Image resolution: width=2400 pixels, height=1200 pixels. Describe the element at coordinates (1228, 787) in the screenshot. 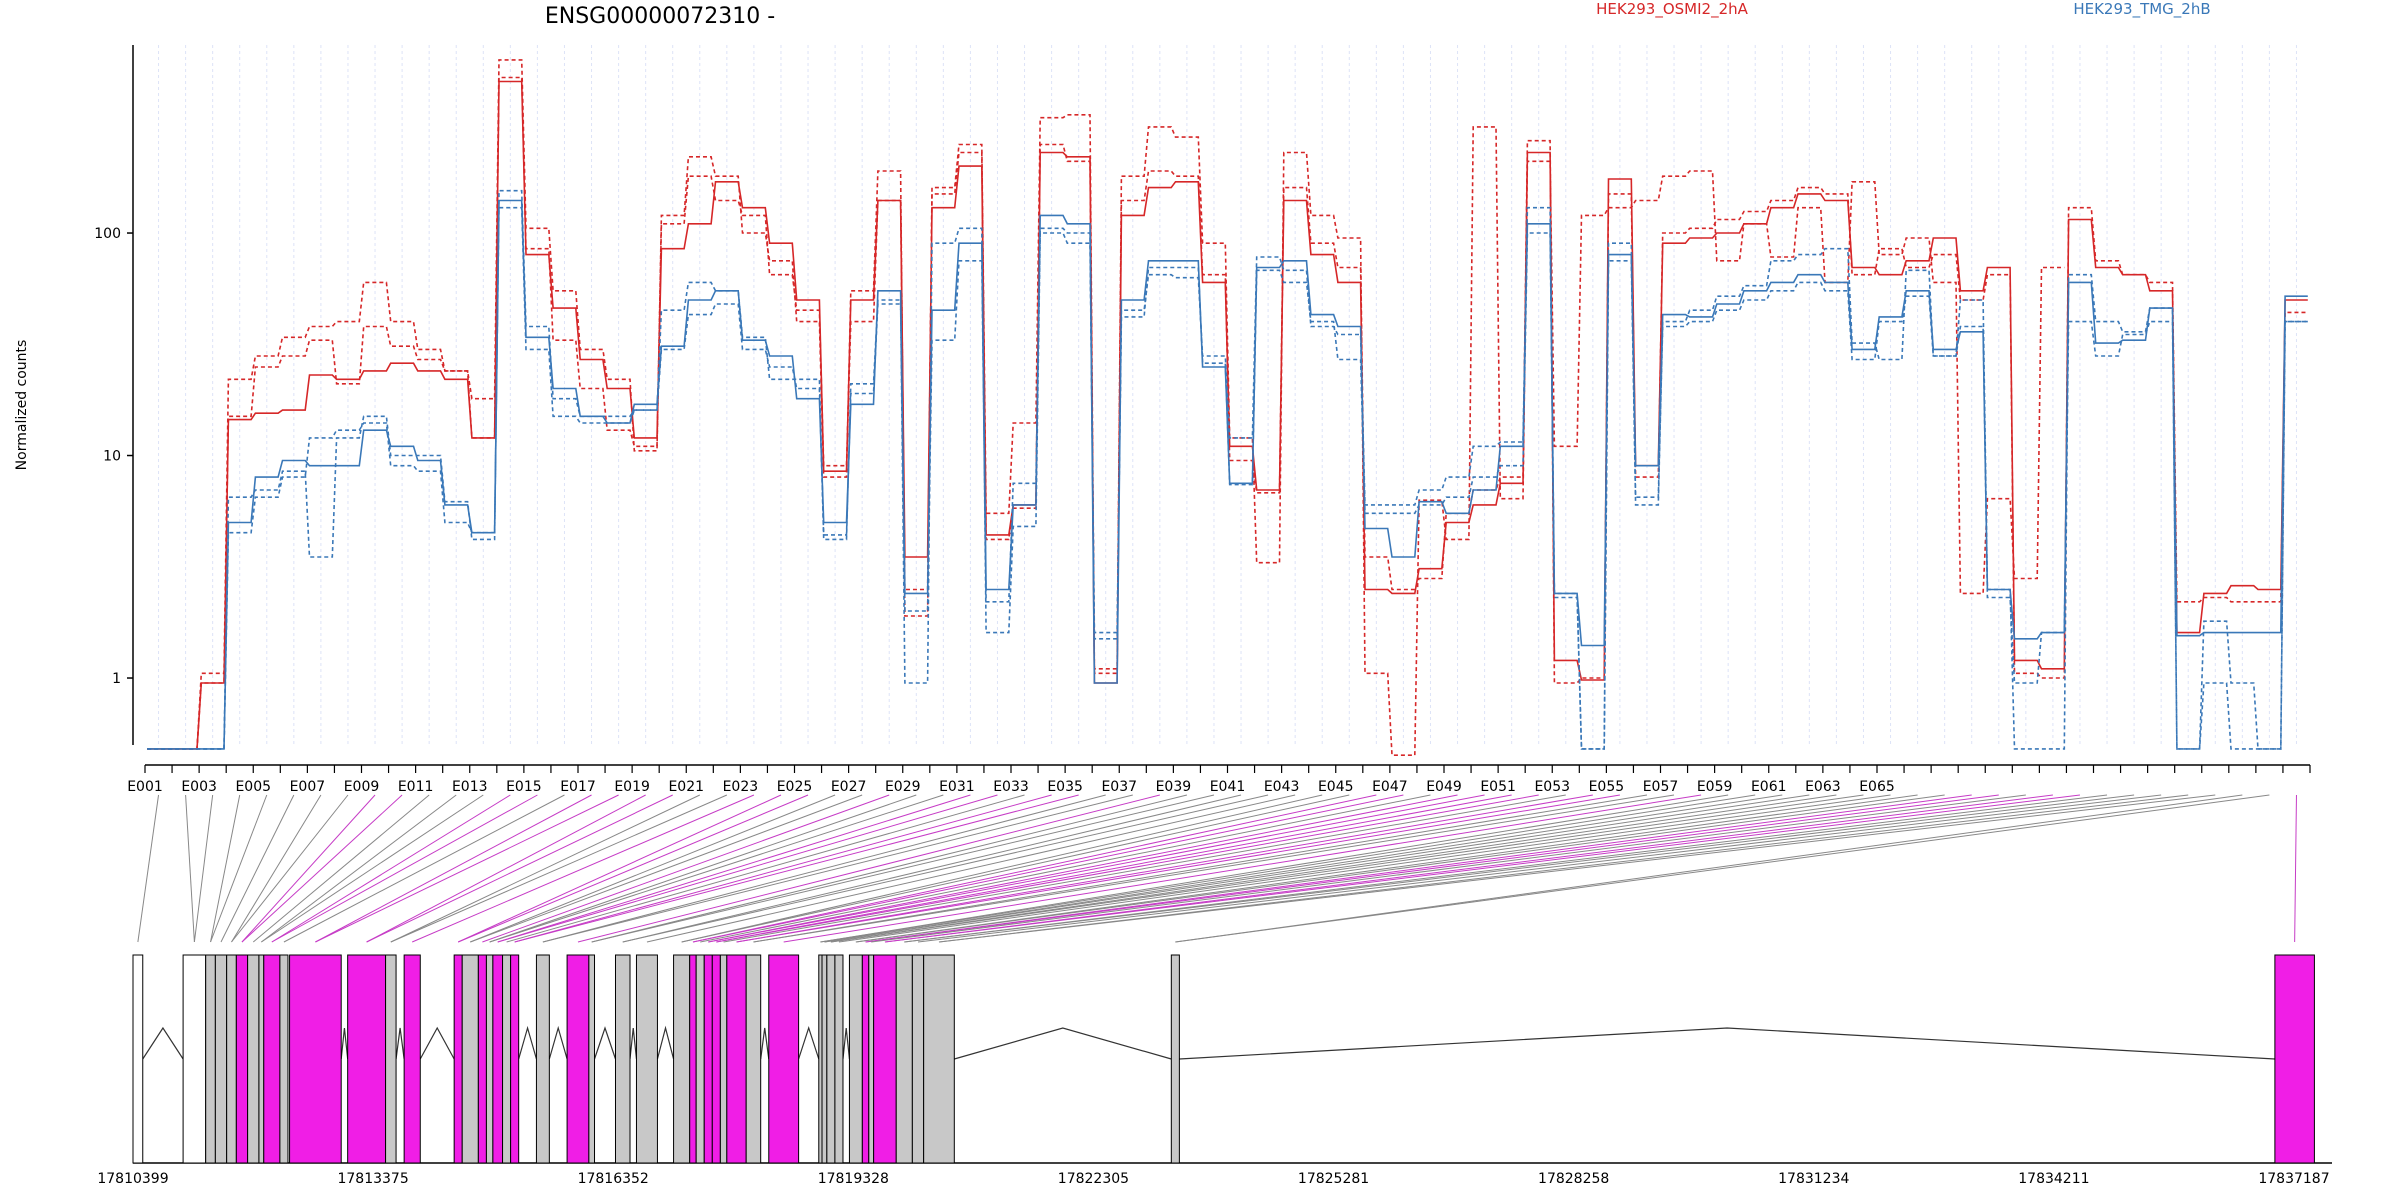

I see `x-tick-label: E041` at that location.